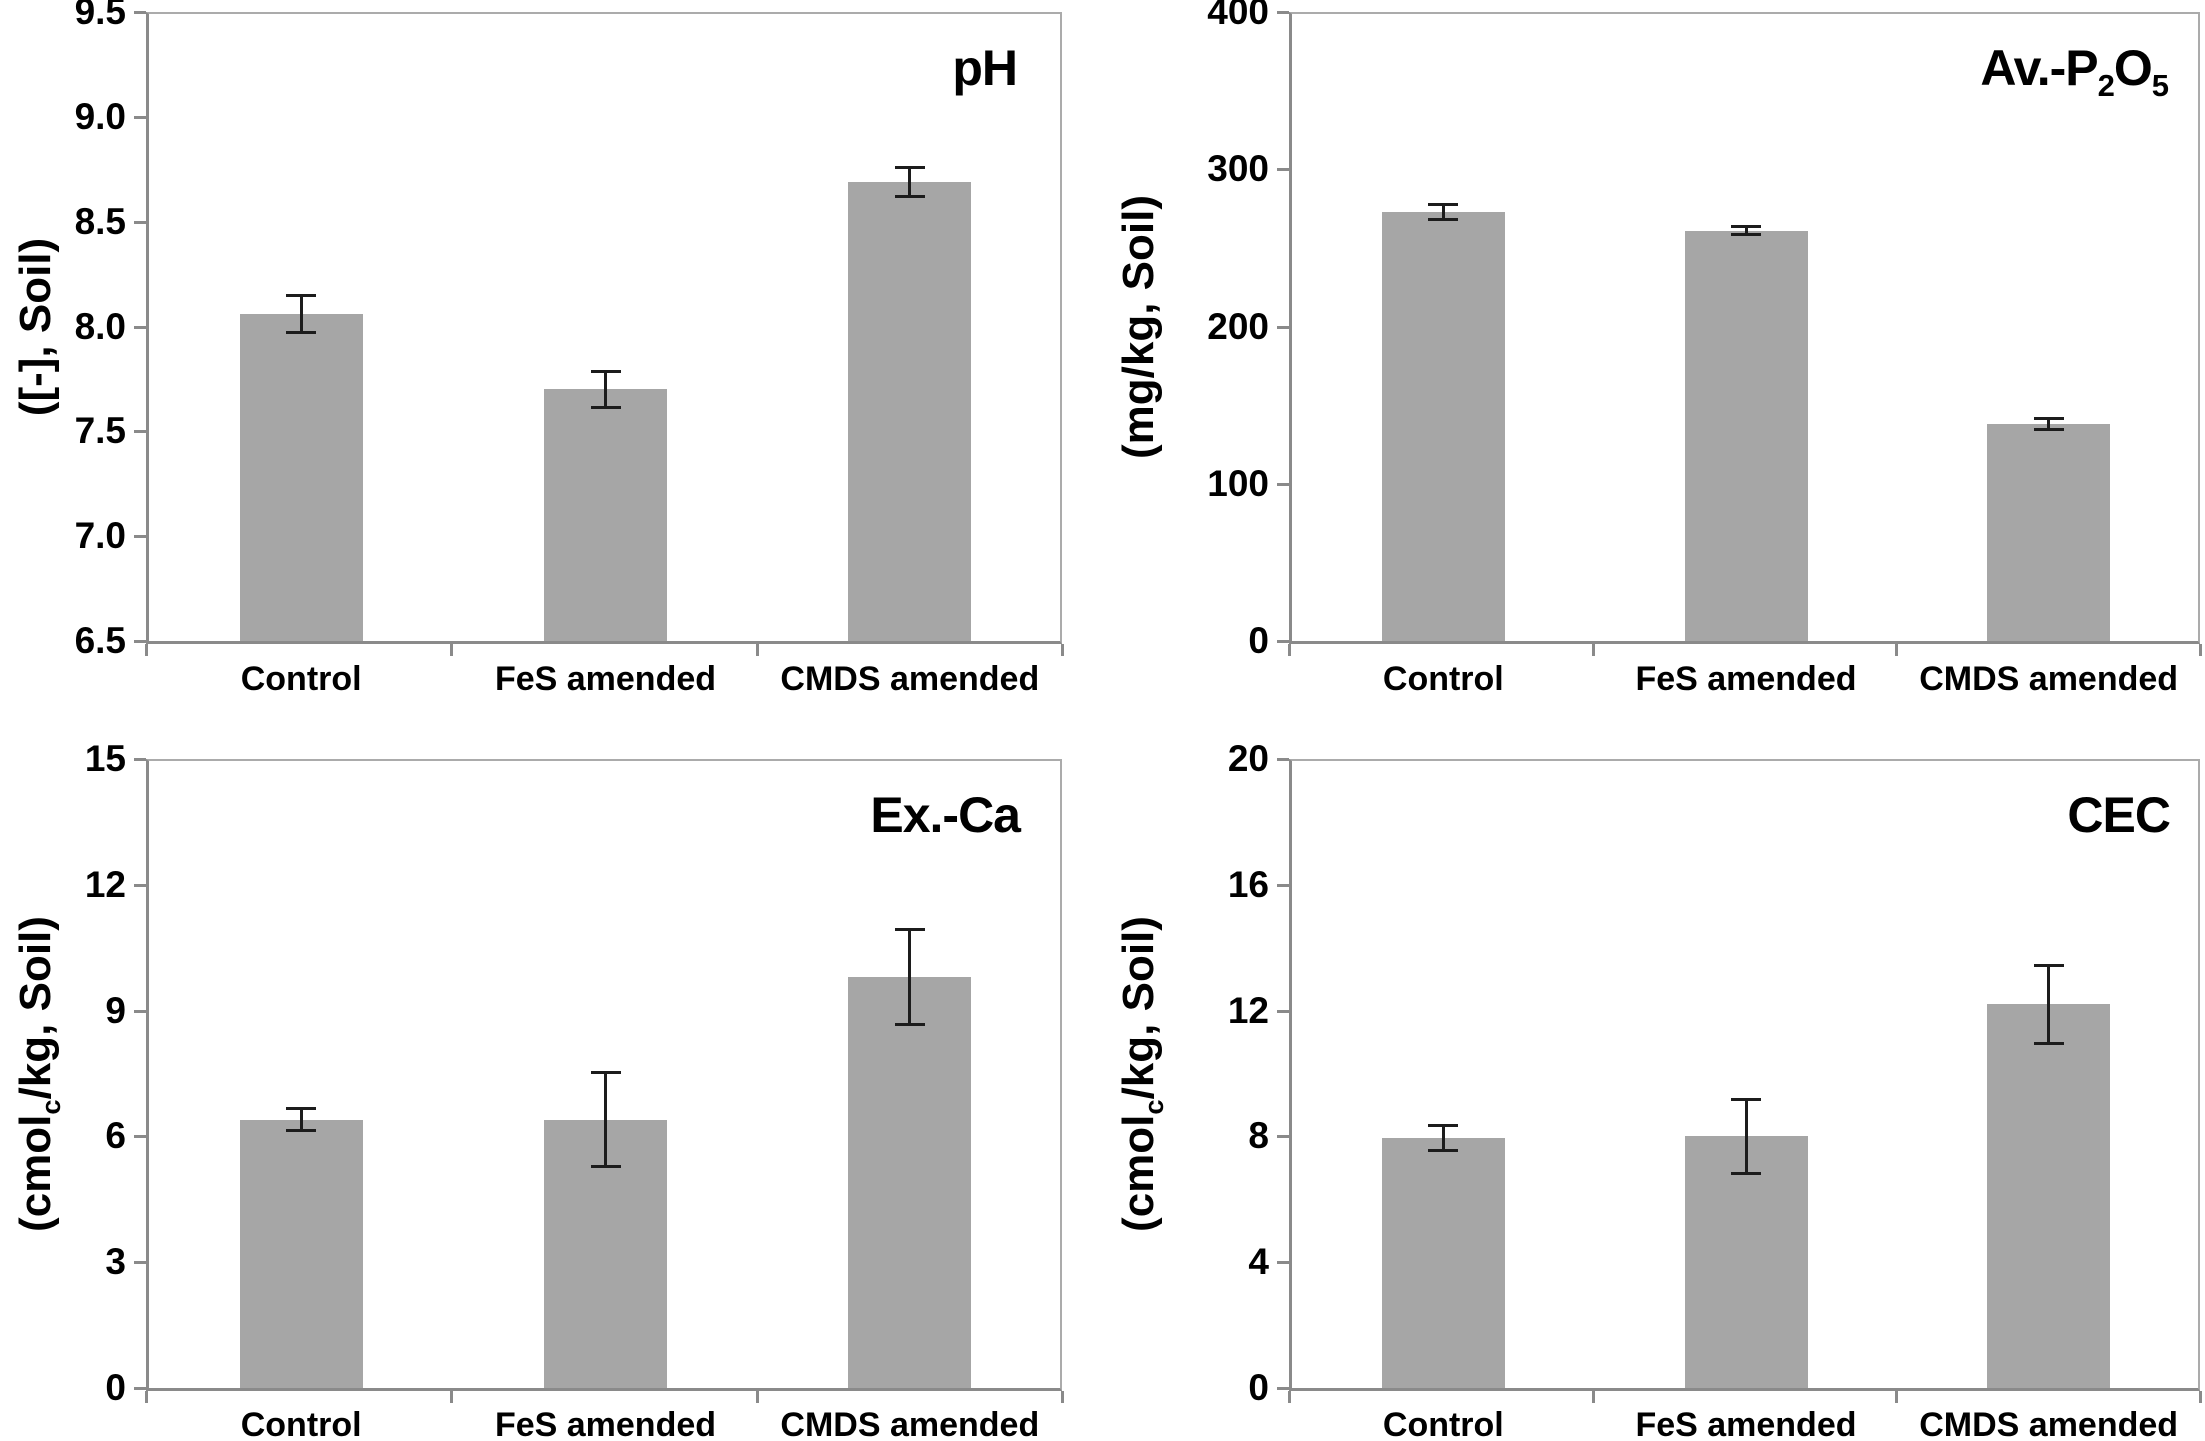 Image resolution: width=2205 pixels, height=1441 pixels. What do you see at coordinates (1238, 16) in the screenshot?
I see `y-tick-label: 400` at bounding box center [1238, 16].